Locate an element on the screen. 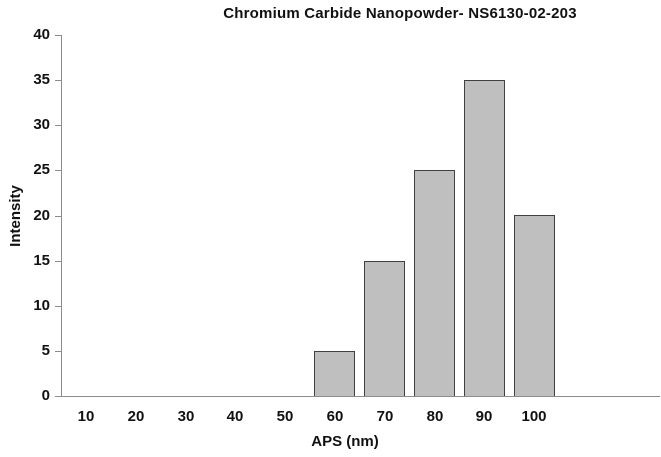  x-tick-label: 100 is located at coordinates (534, 416).